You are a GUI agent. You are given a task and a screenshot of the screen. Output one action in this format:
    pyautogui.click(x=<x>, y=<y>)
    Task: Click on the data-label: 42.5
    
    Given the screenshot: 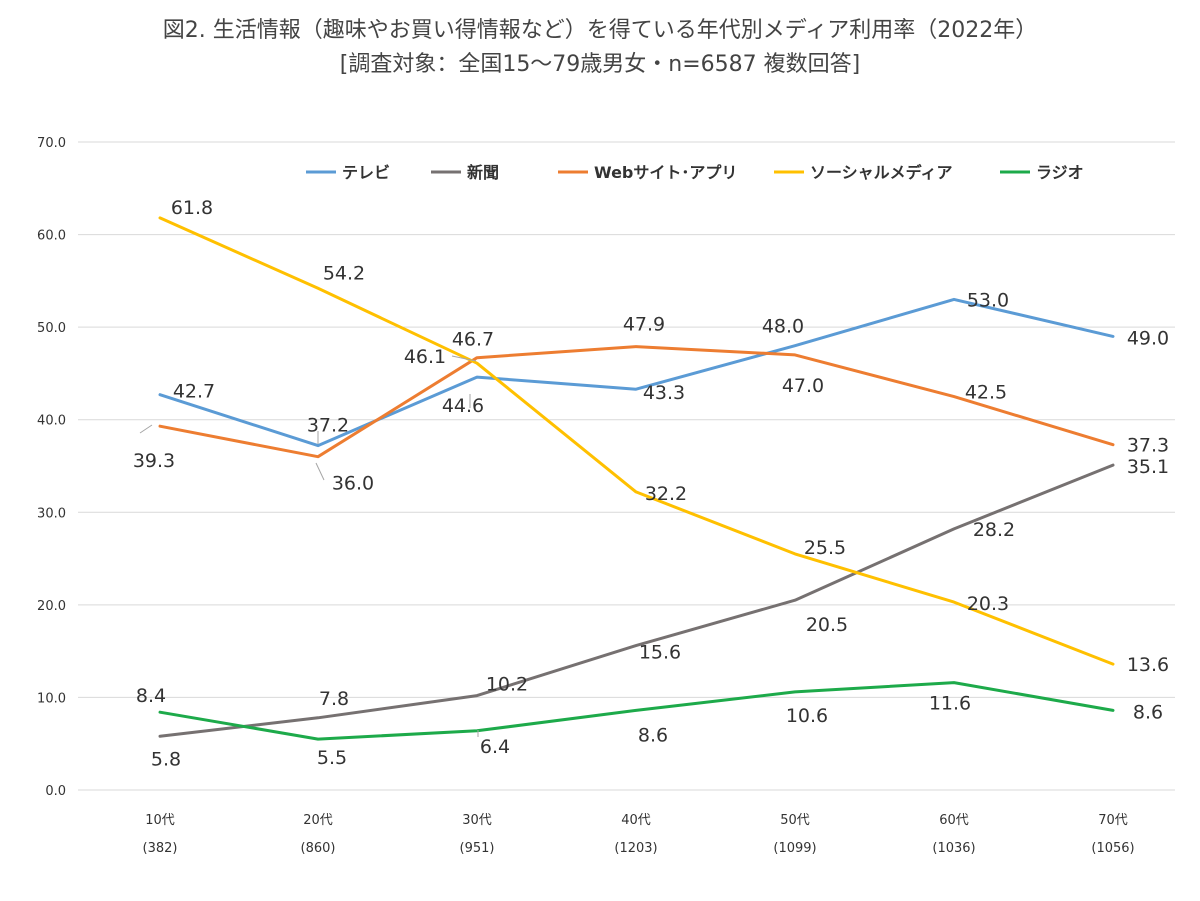 What is the action you would take?
    pyautogui.click(x=986, y=393)
    